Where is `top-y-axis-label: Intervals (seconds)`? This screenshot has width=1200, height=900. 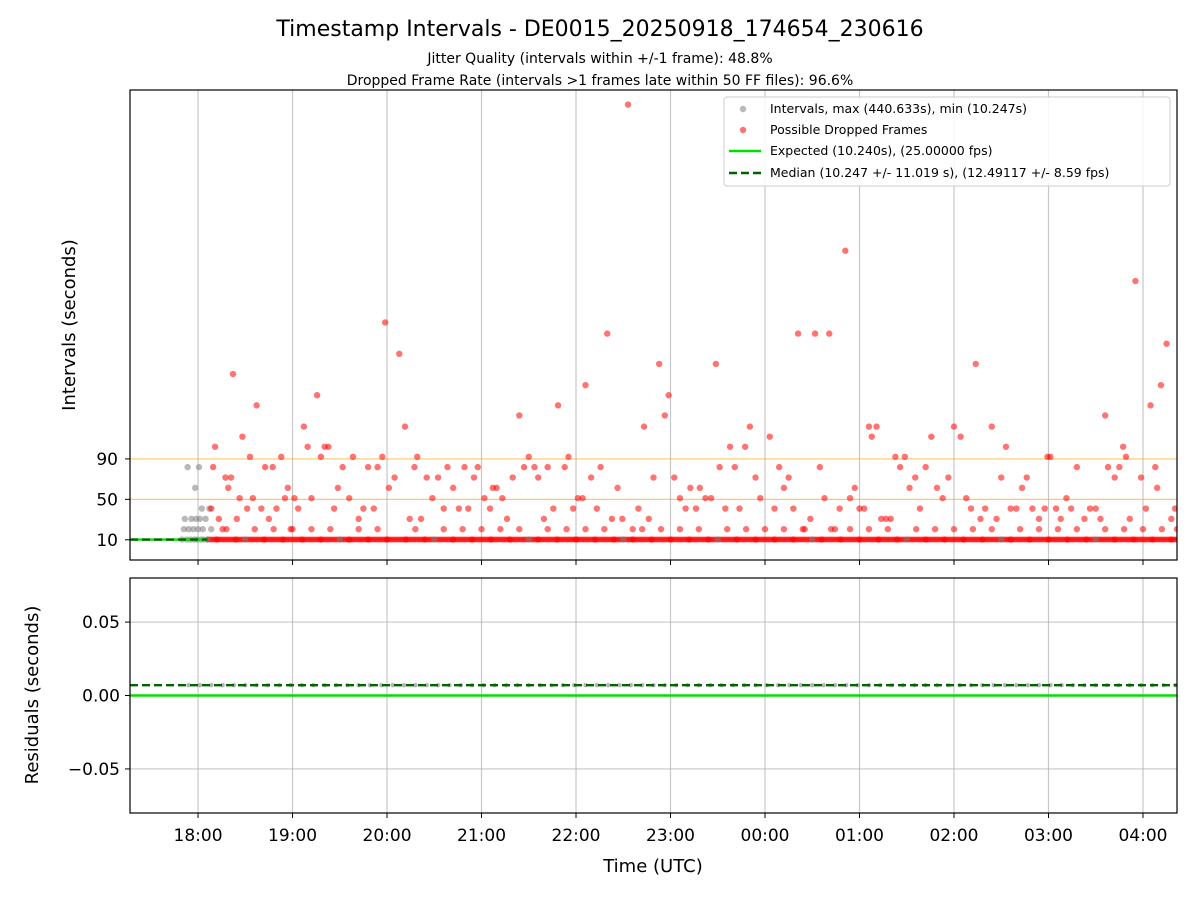 top-y-axis-label: Intervals (seconds) is located at coordinates (69, 325).